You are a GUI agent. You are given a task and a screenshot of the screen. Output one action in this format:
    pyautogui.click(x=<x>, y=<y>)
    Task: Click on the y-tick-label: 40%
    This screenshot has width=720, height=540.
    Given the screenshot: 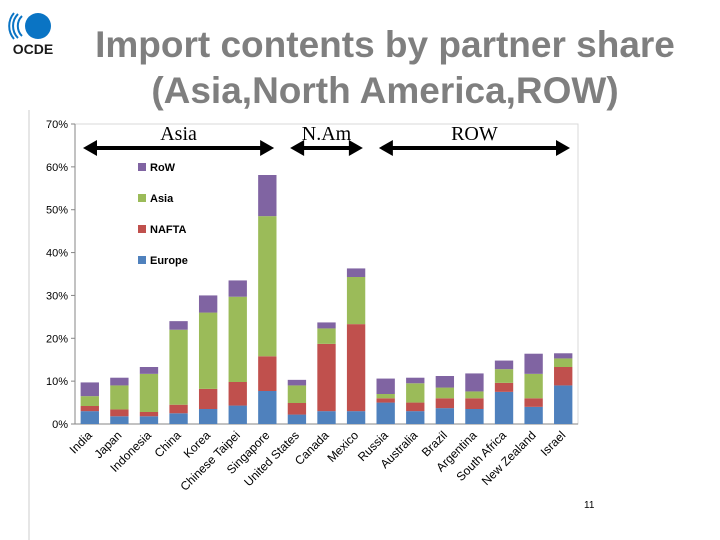 What is the action you would take?
    pyautogui.click(x=57, y=254)
    